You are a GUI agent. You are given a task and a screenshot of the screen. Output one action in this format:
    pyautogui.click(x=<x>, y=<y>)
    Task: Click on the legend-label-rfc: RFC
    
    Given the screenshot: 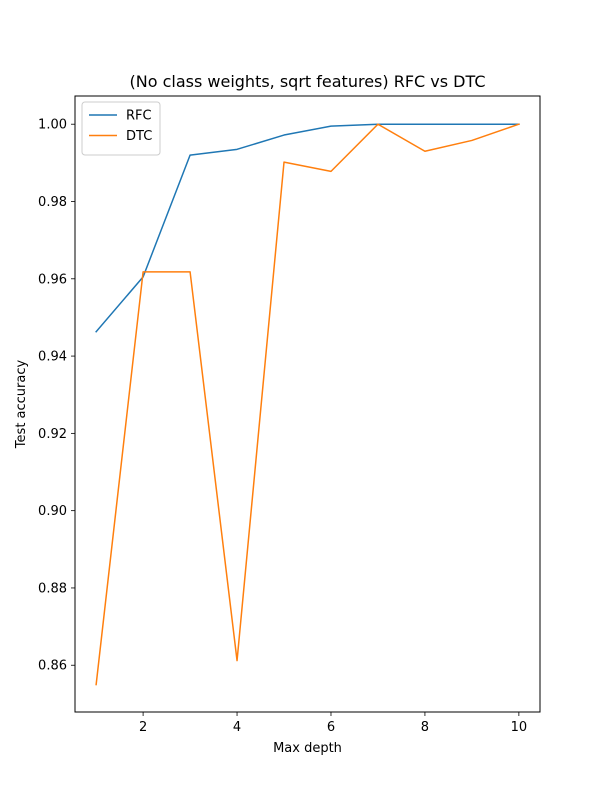 What is the action you would take?
    pyautogui.click(x=139, y=116)
    